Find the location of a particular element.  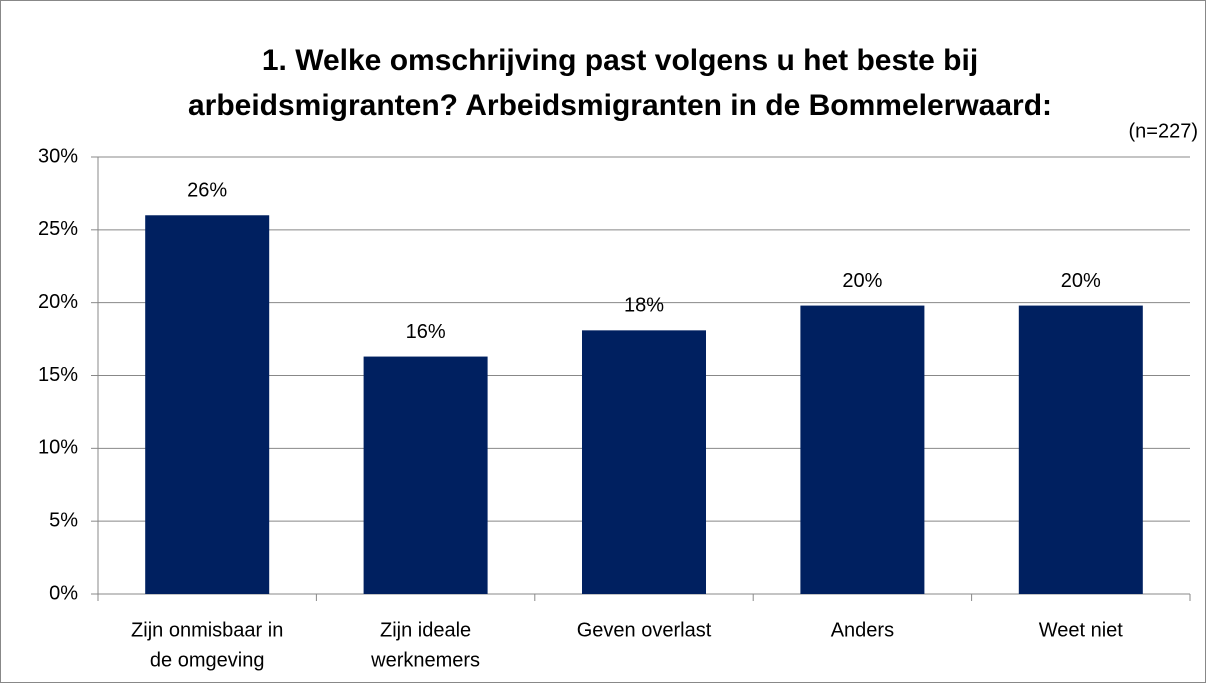

x-tick-label: de omgeving is located at coordinates (207, 660).